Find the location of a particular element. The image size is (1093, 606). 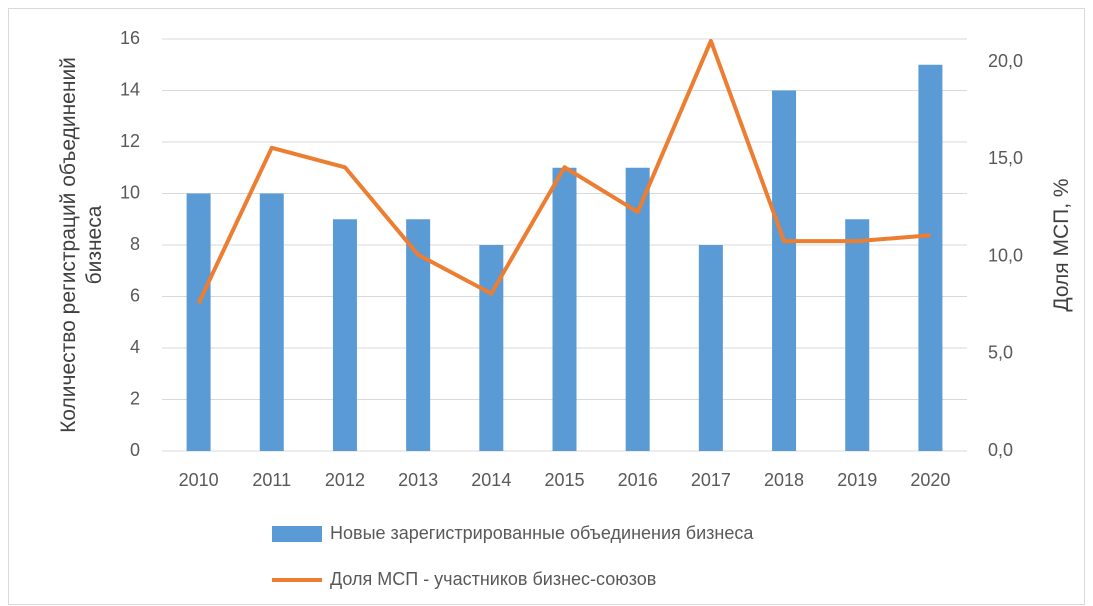

legend-label: Доля МСП - участников бизнес-союзов is located at coordinates (493, 579).